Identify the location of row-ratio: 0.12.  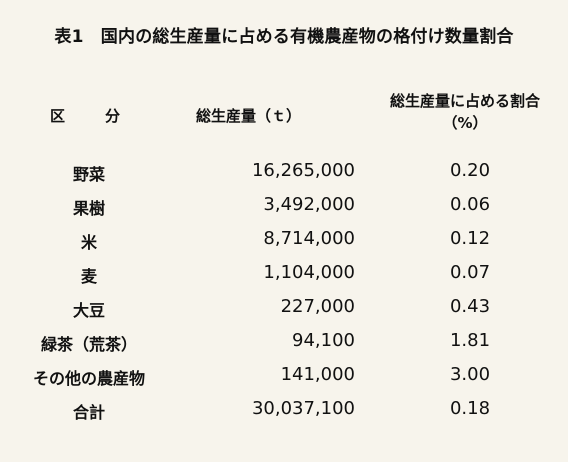
(470, 238).